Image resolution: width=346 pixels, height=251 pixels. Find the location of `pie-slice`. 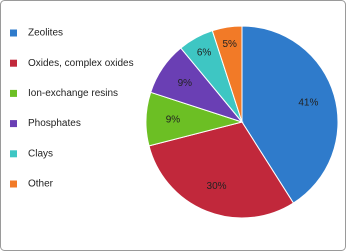

pie-slice is located at coordinates (227, 74).